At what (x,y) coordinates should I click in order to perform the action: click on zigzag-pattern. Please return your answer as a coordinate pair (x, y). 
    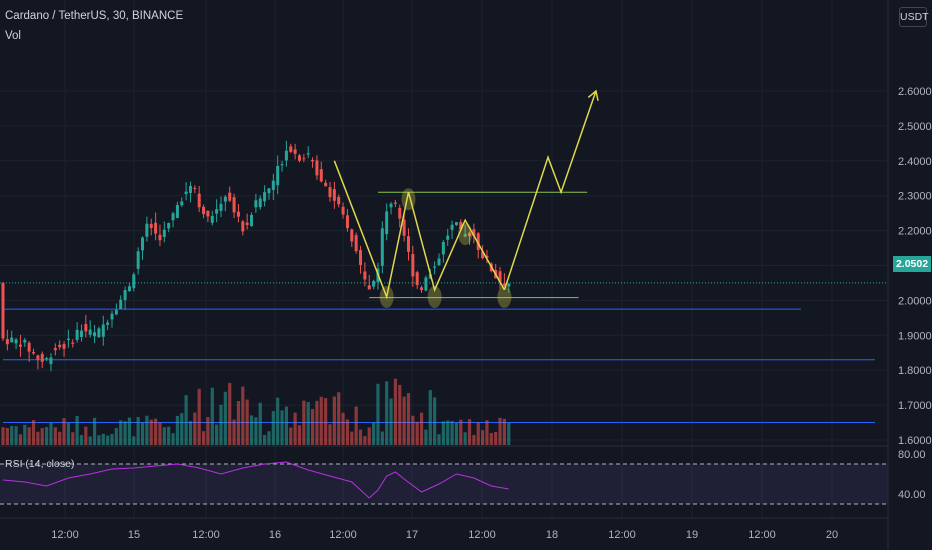
    Looking at the image, I should click on (419, 230).